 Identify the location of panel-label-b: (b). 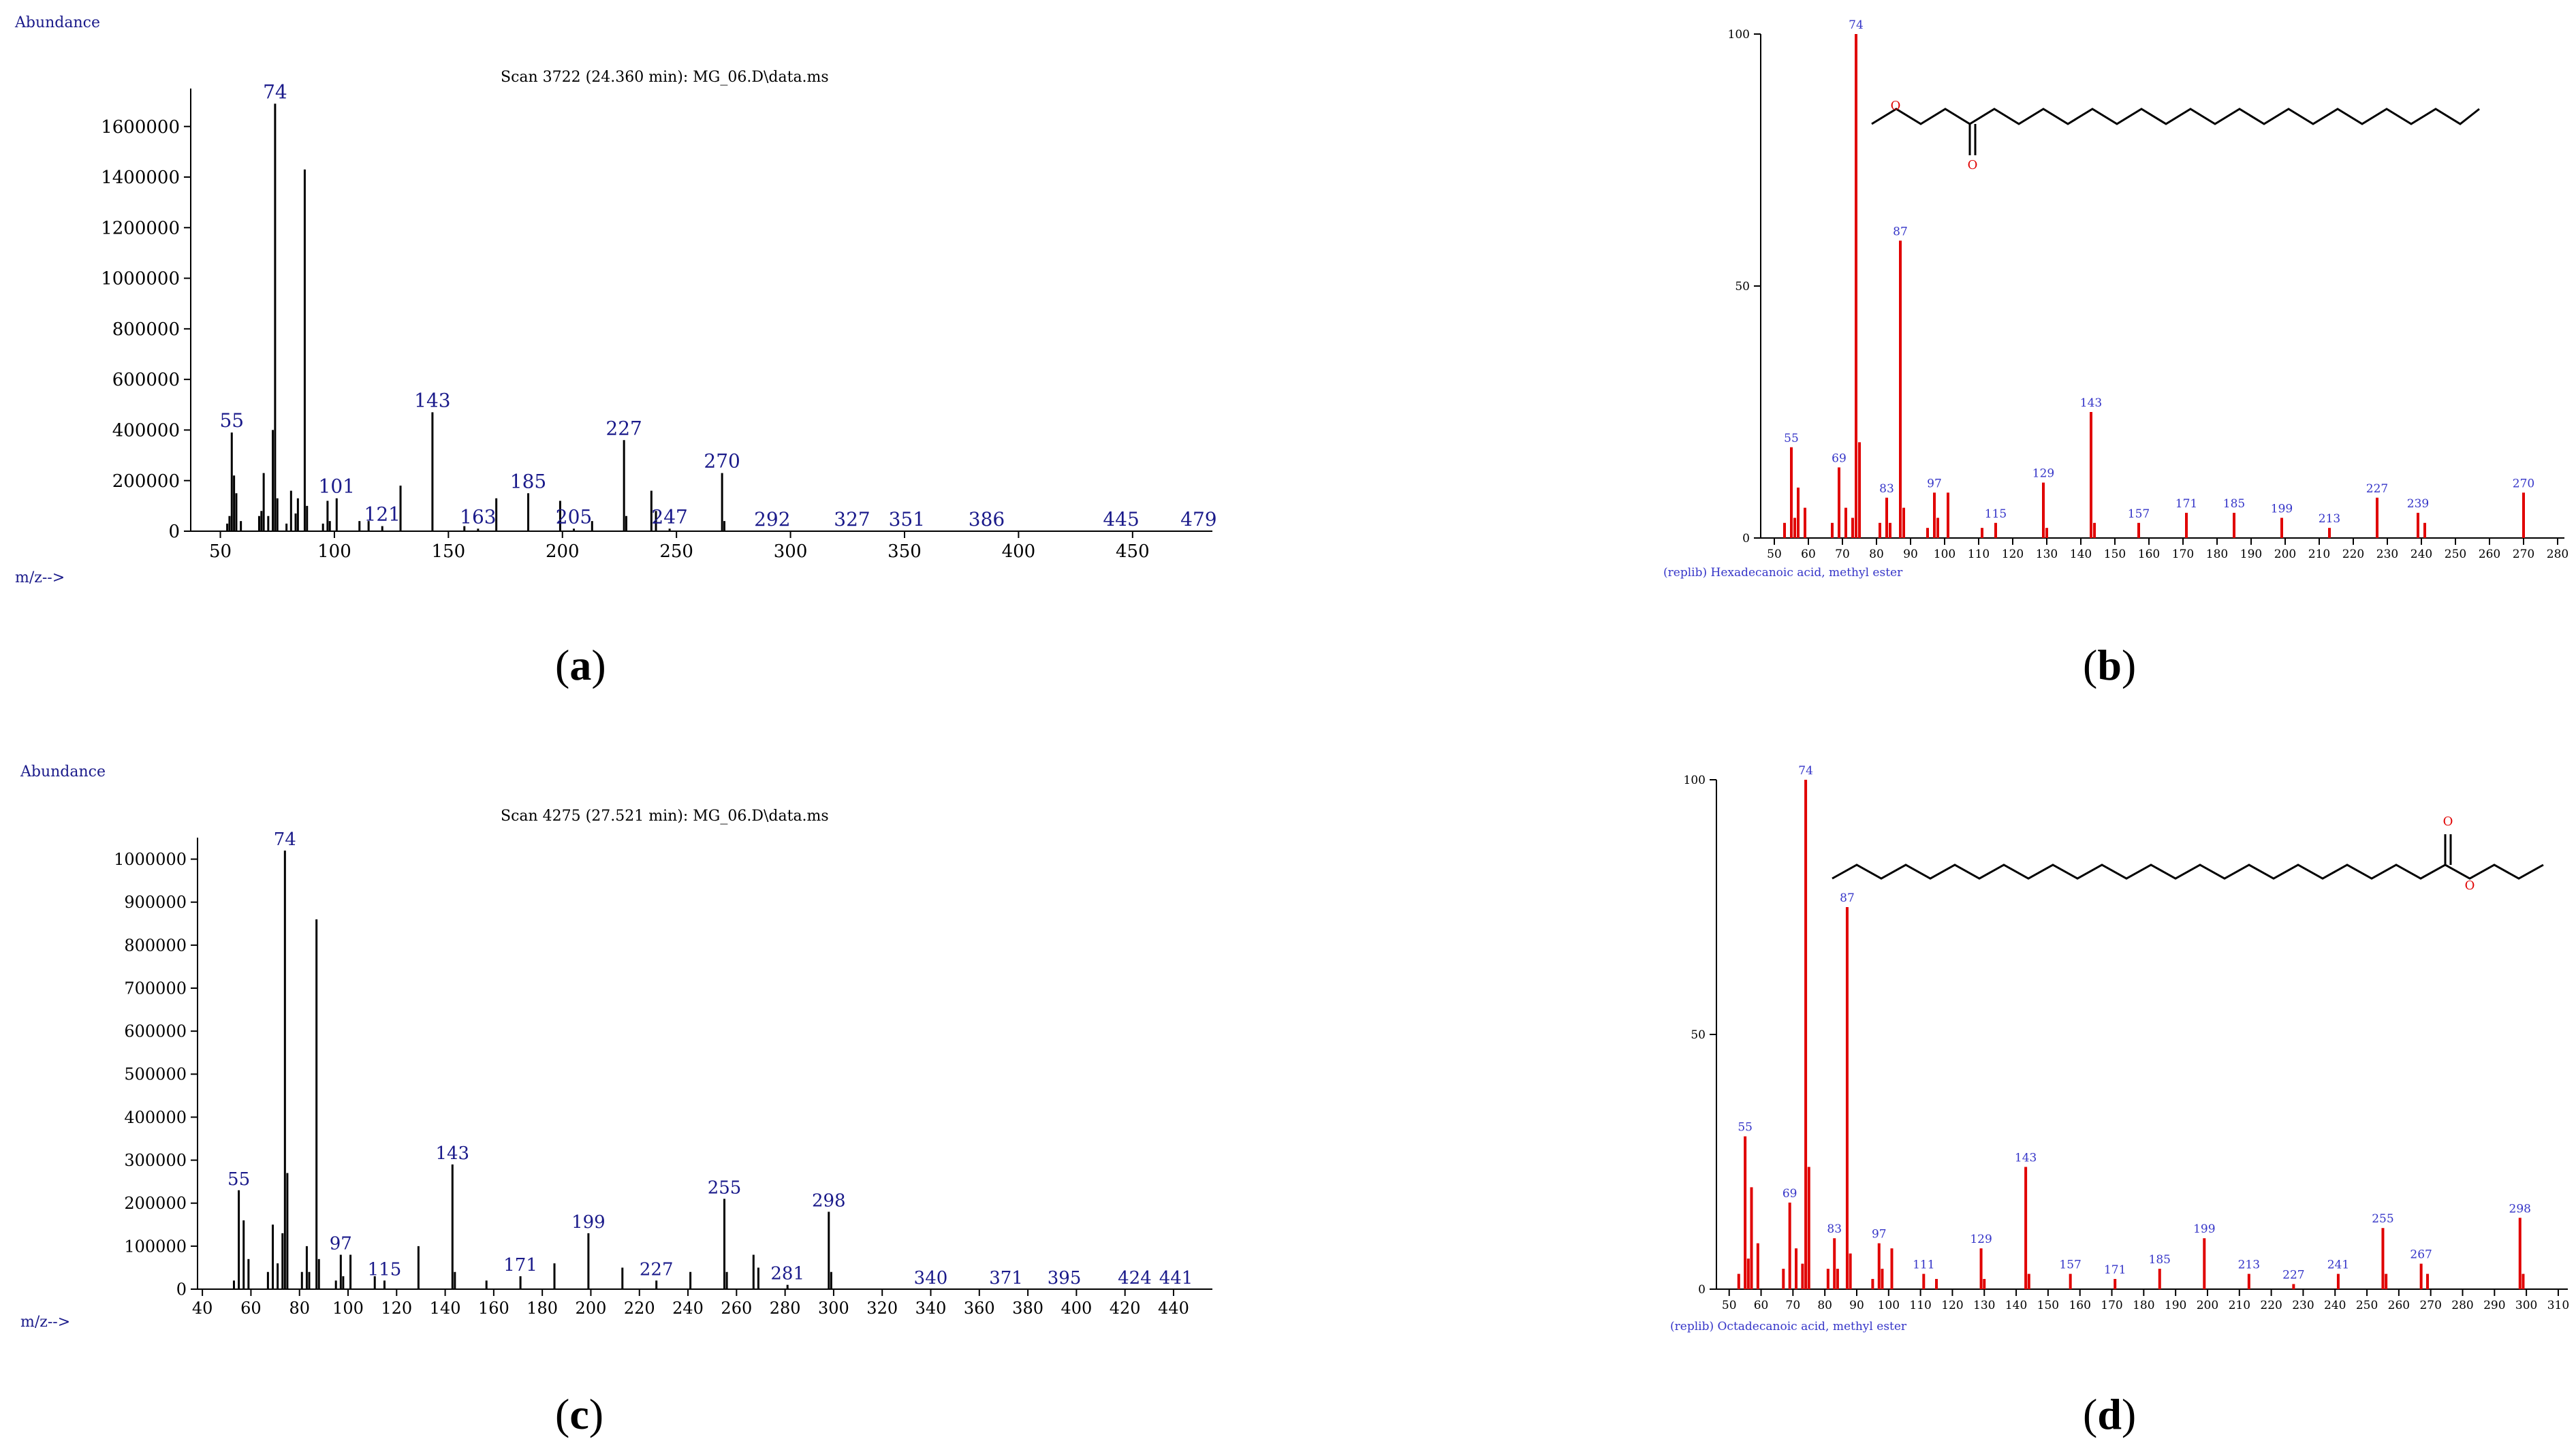
(2110, 665).